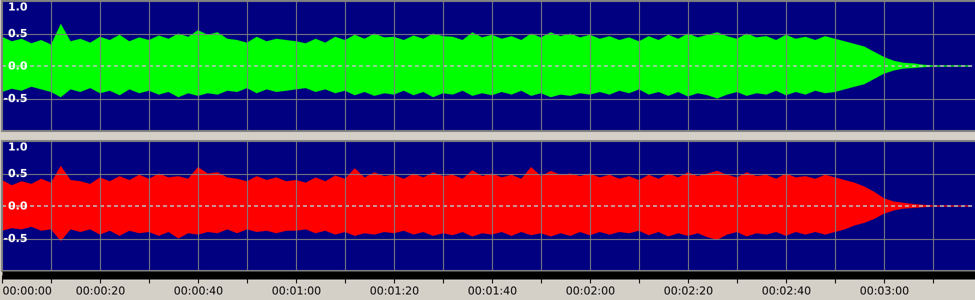 Image resolution: width=975 pixels, height=300 pixels. What do you see at coordinates (591, 291) in the screenshot?
I see `x-tick-label: 00:02:00` at bounding box center [591, 291].